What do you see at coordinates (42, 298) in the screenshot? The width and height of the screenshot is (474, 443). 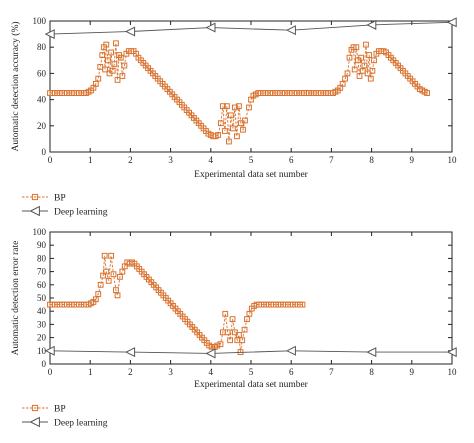 I see `y-tick-label: 50` at bounding box center [42, 298].